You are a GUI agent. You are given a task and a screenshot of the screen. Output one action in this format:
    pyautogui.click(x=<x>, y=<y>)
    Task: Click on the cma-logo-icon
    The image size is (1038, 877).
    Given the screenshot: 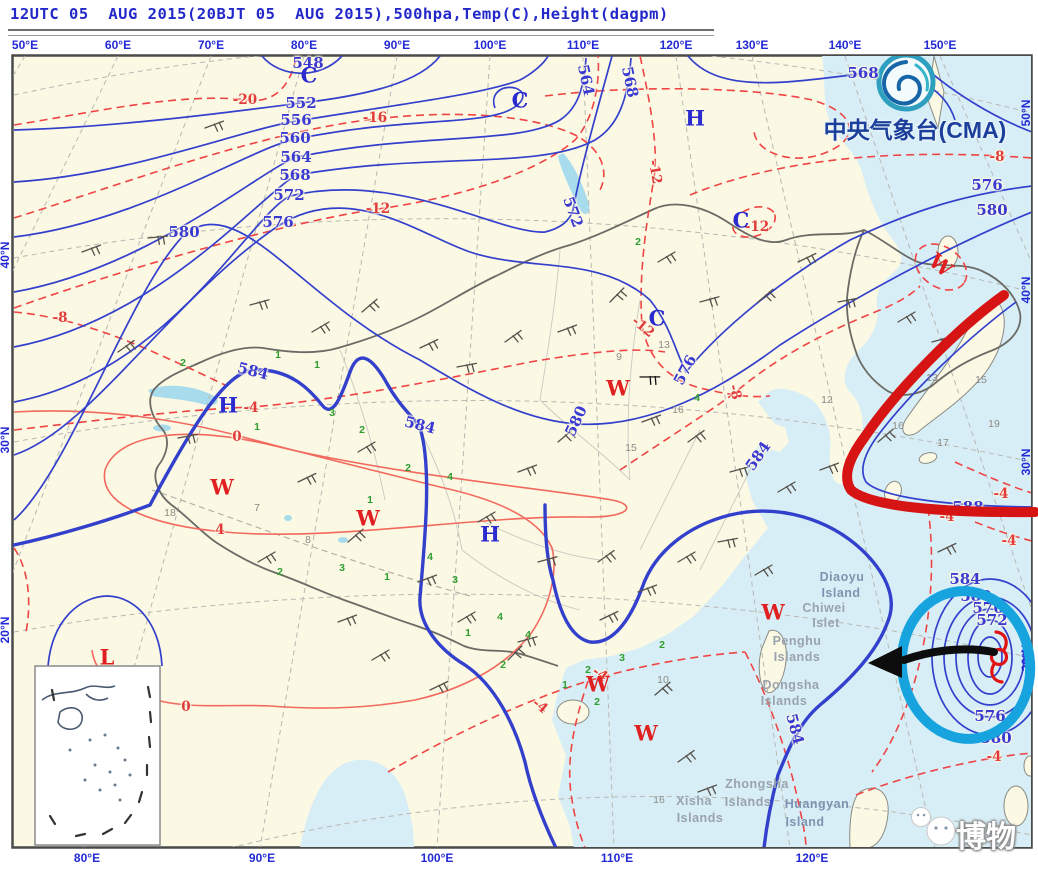 What is the action you would take?
    pyautogui.click(x=906, y=84)
    